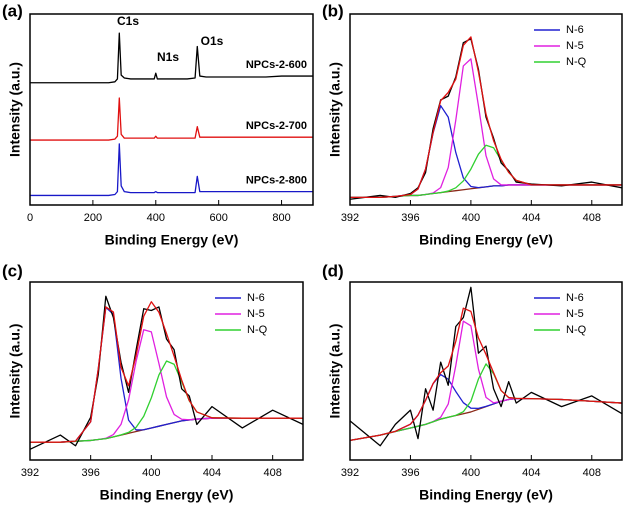 This screenshot has width=625, height=510. Describe the element at coordinates (128, 21) in the screenshot. I see `annotation: C1s` at that location.